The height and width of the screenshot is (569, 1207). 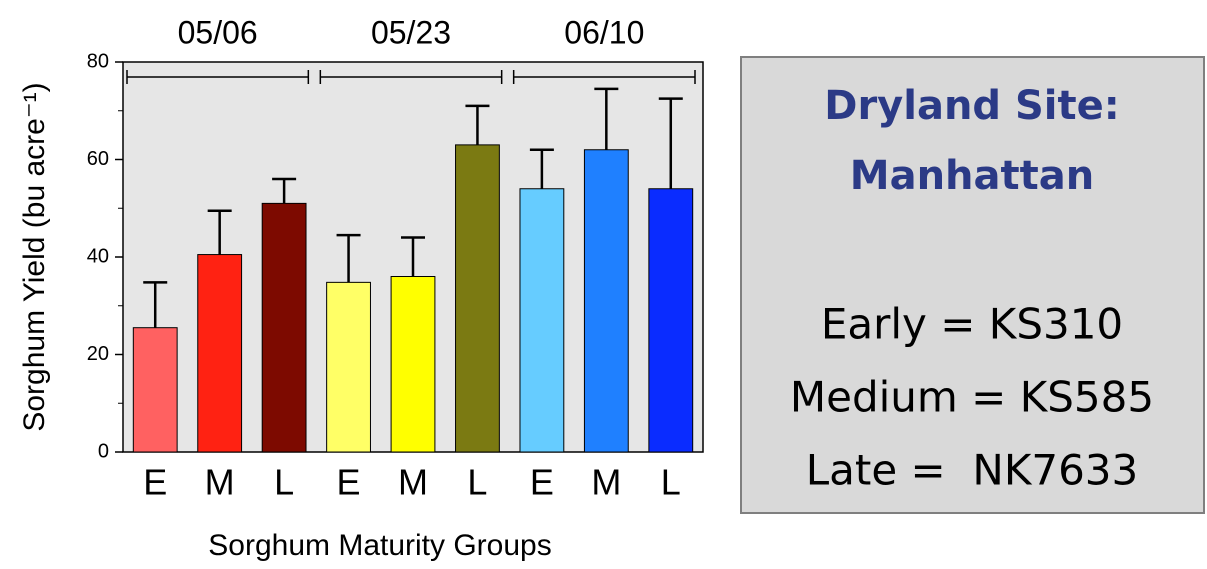 I want to click on y-axis-label: Sorghum Yield (bu acre⁻¹), so click(x=34, y=256).